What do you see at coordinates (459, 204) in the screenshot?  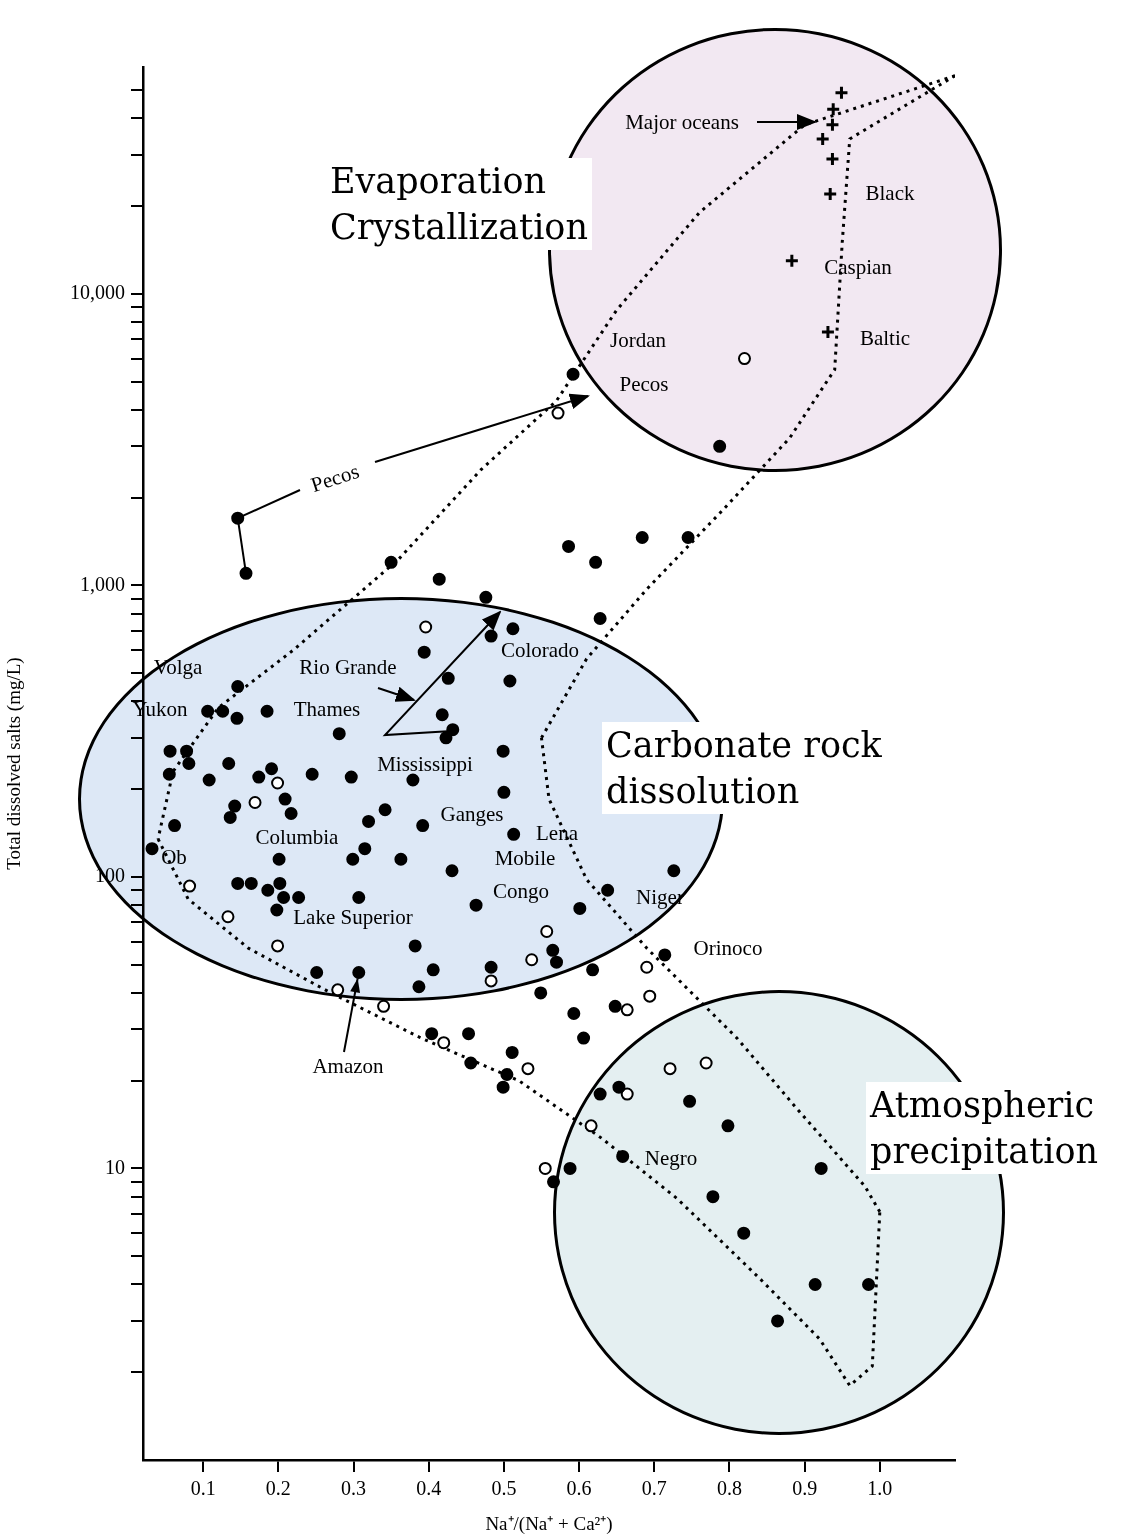 I see `annotation: Evaporation Crystallization` at bounding box center [459, 204].